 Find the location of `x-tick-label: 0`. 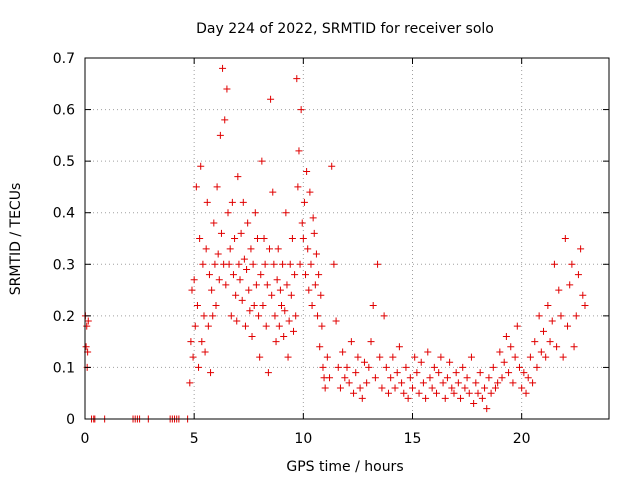

x-tick-label: 0 is located at coordinates (85, 439).